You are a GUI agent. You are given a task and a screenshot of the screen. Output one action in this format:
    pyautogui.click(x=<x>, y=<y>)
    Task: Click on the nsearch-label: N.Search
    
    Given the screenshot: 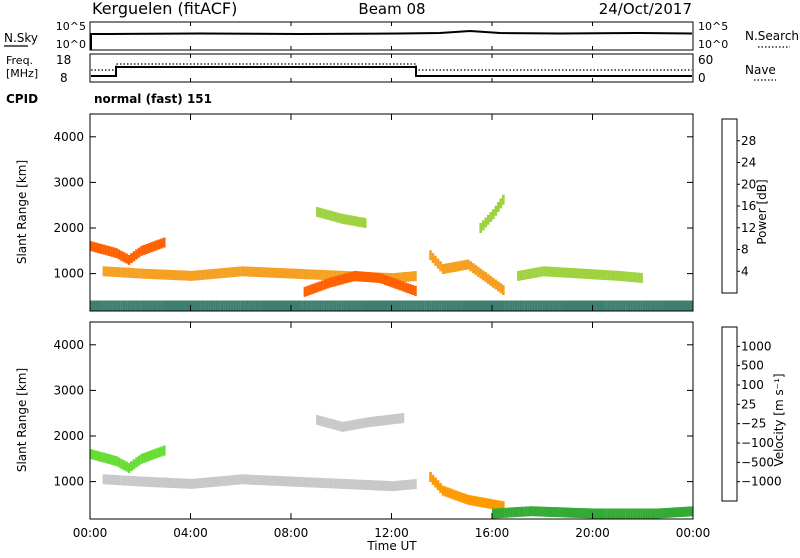 What is the action you would take?
    pyautogui.click(x=772, y=36)
    